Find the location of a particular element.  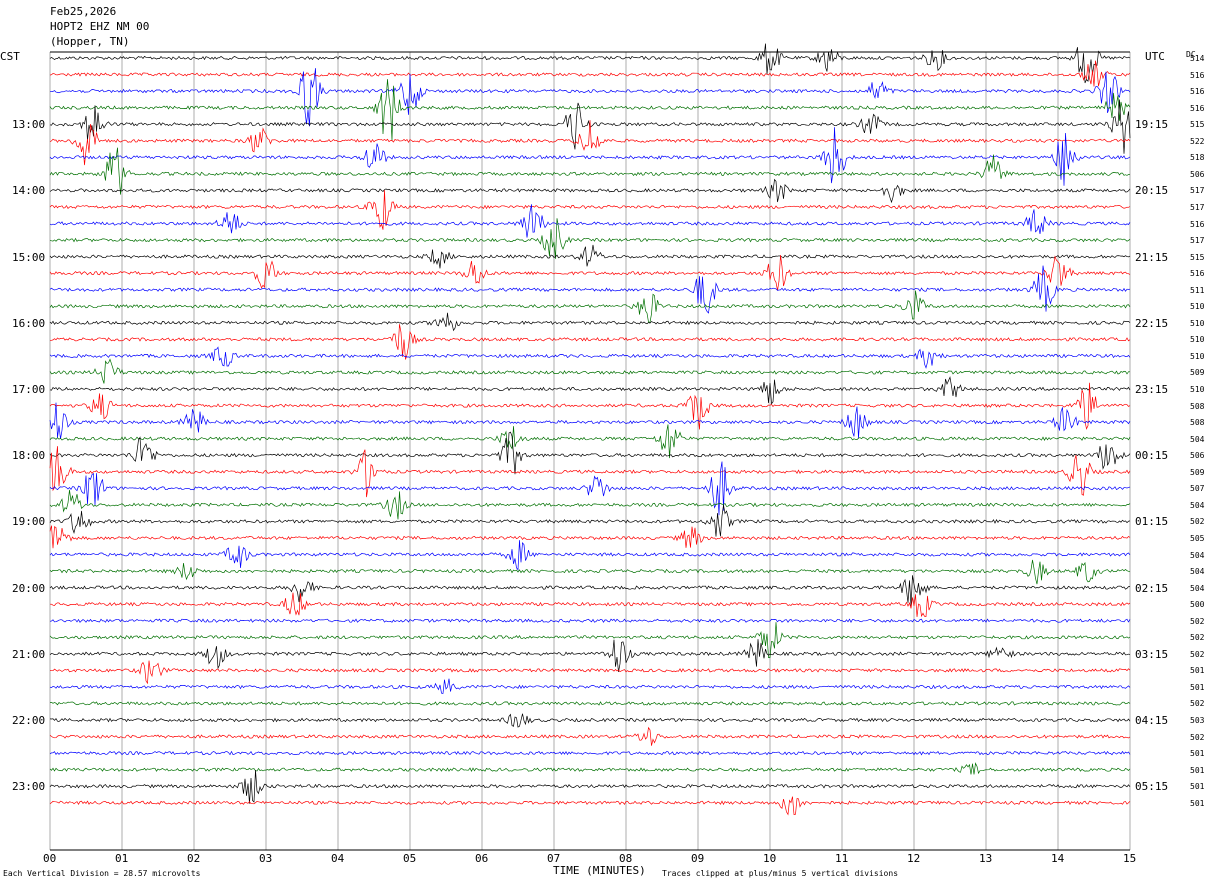

station-code: HOPT2 EHZ NM 00 is located at coordinates (100, 26).